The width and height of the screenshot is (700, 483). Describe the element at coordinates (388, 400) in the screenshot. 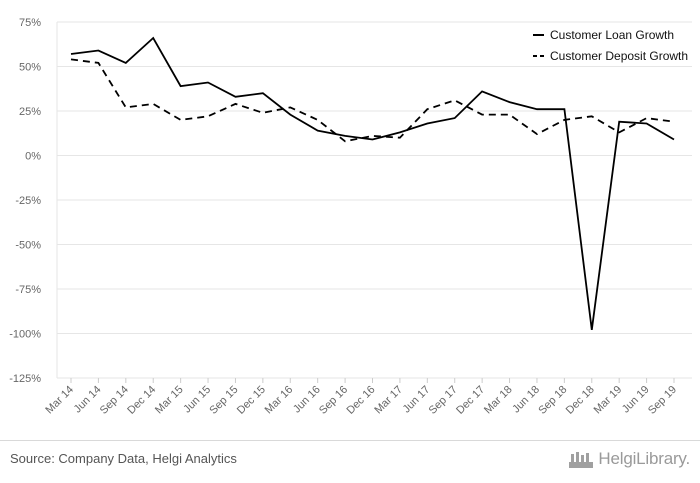

I see `x-tick-label: Mar 17` at that location.